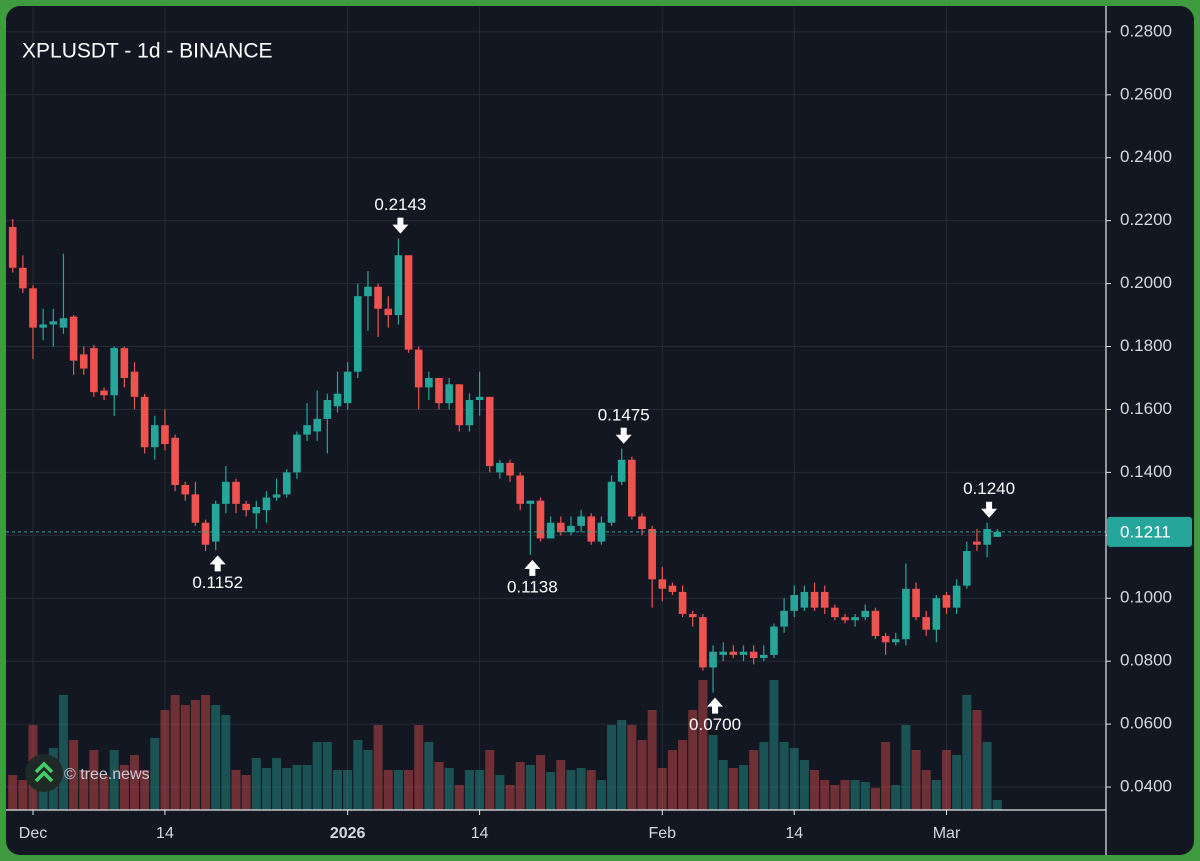  Describe the element at coordinates (1145, 531) in the screenshot. I see `last-price-label: 0.1211` at that location.